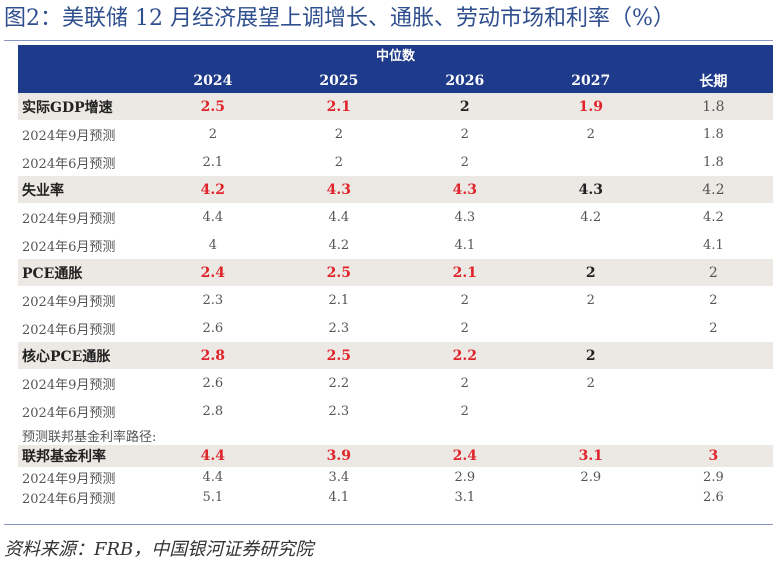 This screenshot has height=562, width=777. What do you see at coordinates (395, 411) in the screenshot?
I see `forecast-row: 2024年6月预测 2.8 2.3 2` at bounding box center [395, 411].